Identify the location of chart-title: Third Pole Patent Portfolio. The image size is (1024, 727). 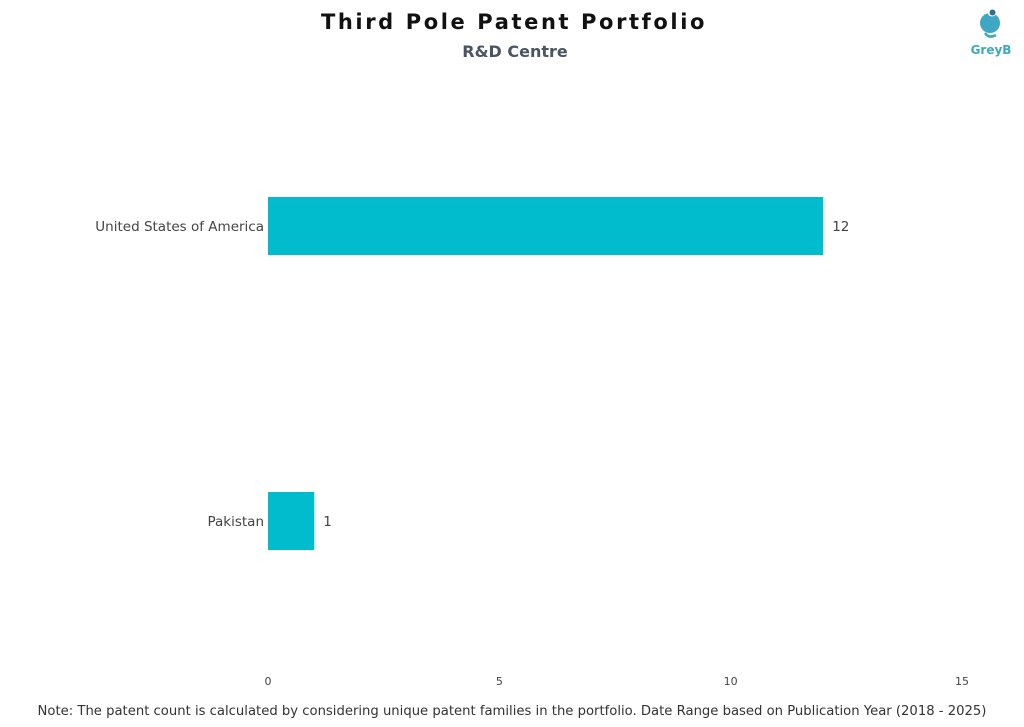
(514, 22).